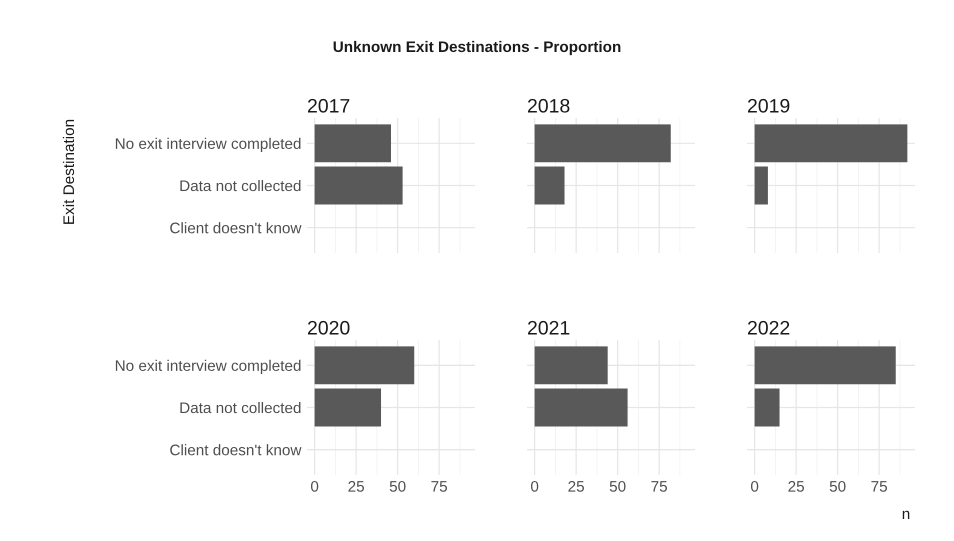 The height and width of the screenshot is (541, 954). Describe the element at coordinates (477, 48) in the screenshot. I see `text: Unknown Exit Destinations - Proportion` at that location.